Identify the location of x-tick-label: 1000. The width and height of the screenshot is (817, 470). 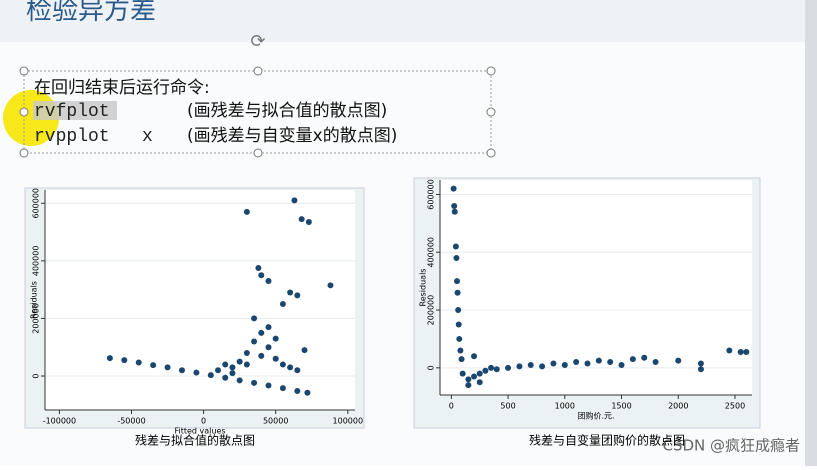
(565, 406).